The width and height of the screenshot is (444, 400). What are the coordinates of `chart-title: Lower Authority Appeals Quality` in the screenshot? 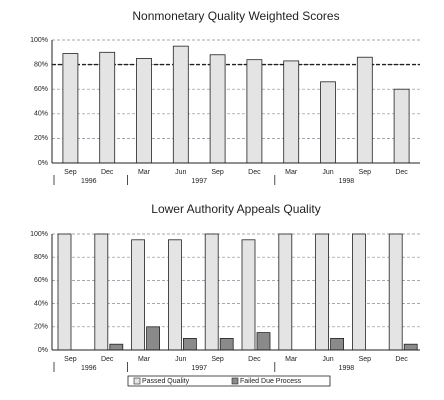 It's located at (235, 209).